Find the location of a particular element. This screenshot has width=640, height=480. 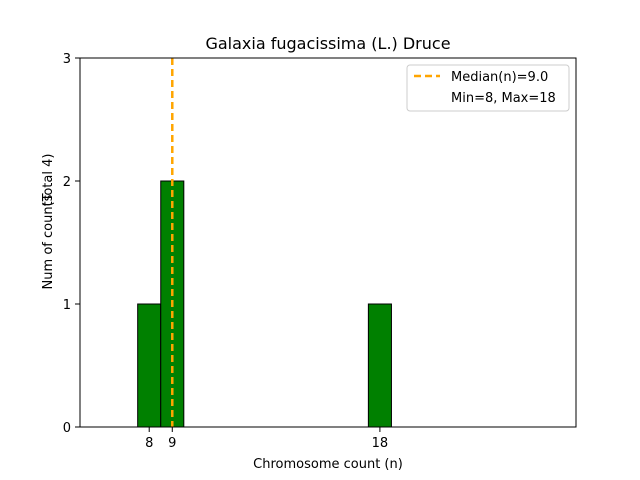

y-tick-label-2: 2 is located at coordinates (67, 182).